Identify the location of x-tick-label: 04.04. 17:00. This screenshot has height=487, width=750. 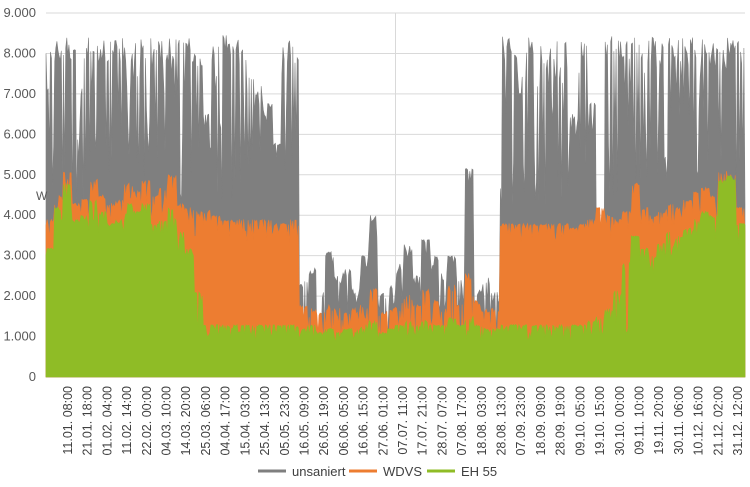
(226, 421).